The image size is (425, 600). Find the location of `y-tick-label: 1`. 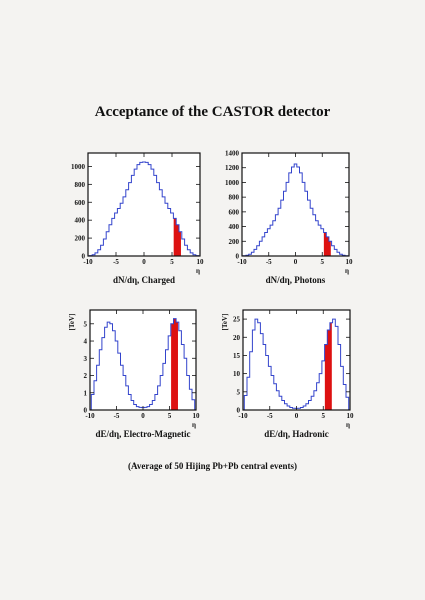

y-tick-label: 1 is located at coordinates (86, 393).